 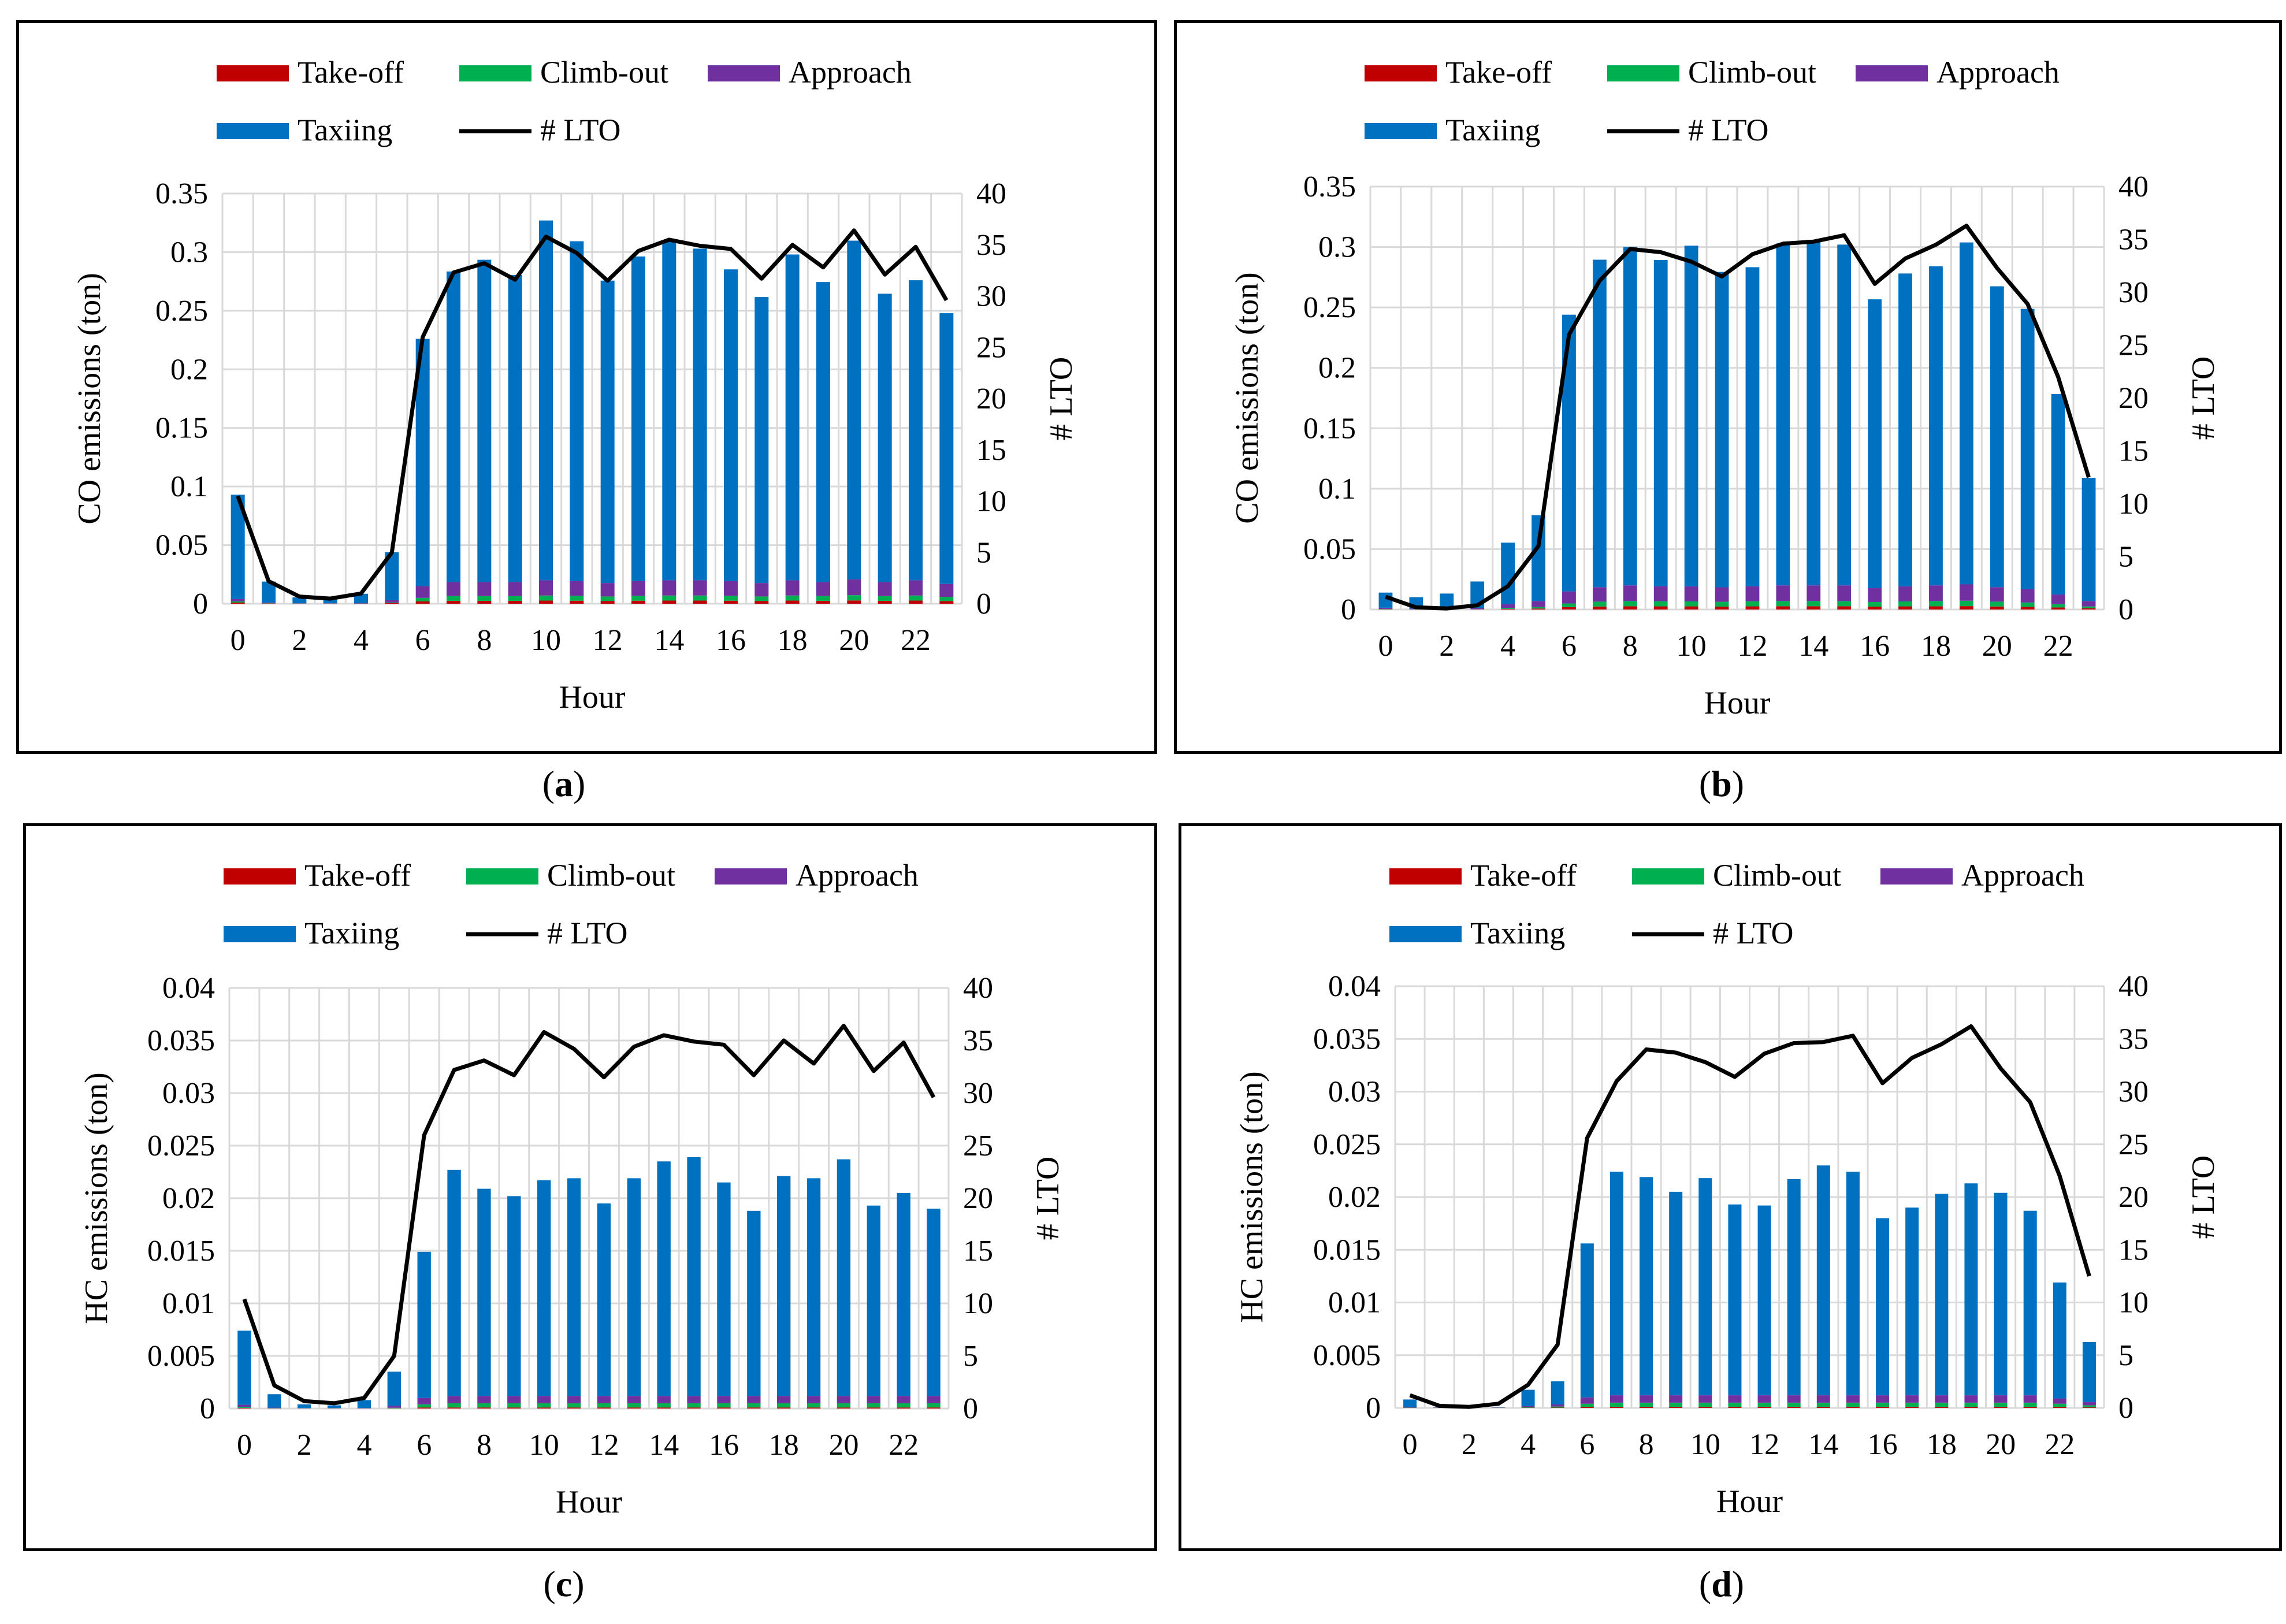 What do you see at coordinates (1722, 783) in the screenshot?
I see `caption-letter: b` at bounding box center [1722, 783].